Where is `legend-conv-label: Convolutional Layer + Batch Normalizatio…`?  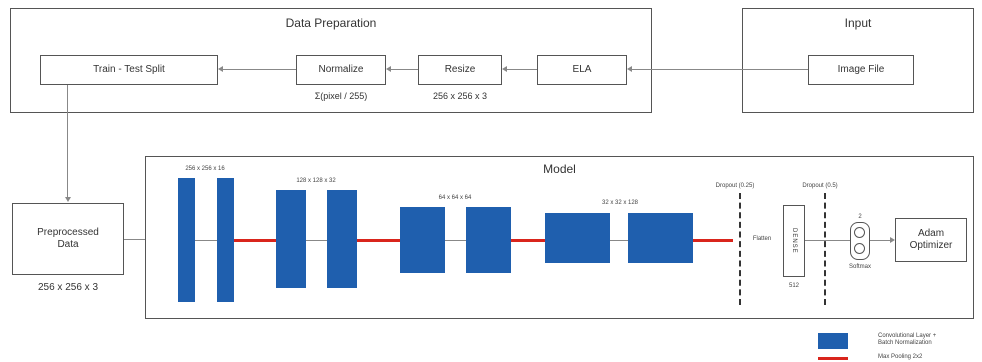 legend-conv-label: Convolutional Layer + Batch Normalizatio… is located at coordinates (907, 340).